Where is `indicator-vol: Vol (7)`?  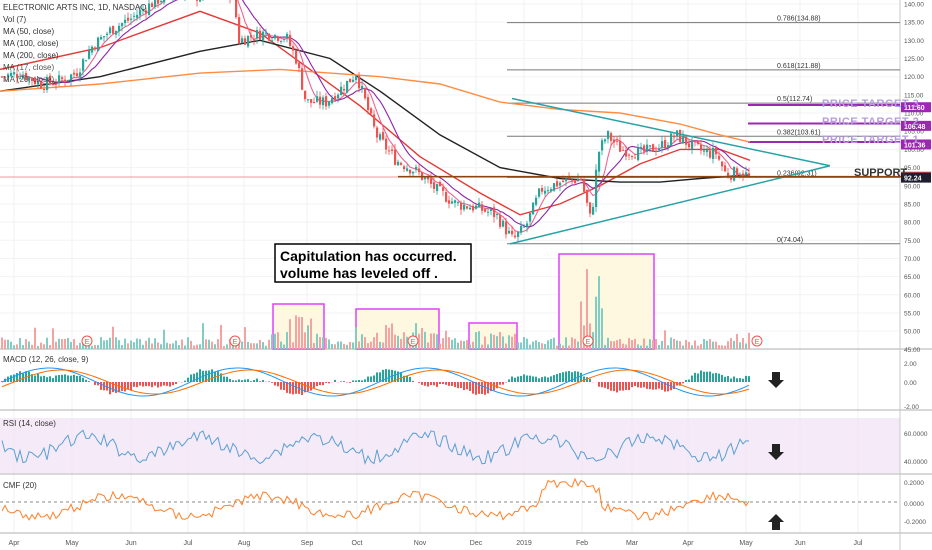
indicator-vol: Vol (7) is located at coordinates (14, 19).